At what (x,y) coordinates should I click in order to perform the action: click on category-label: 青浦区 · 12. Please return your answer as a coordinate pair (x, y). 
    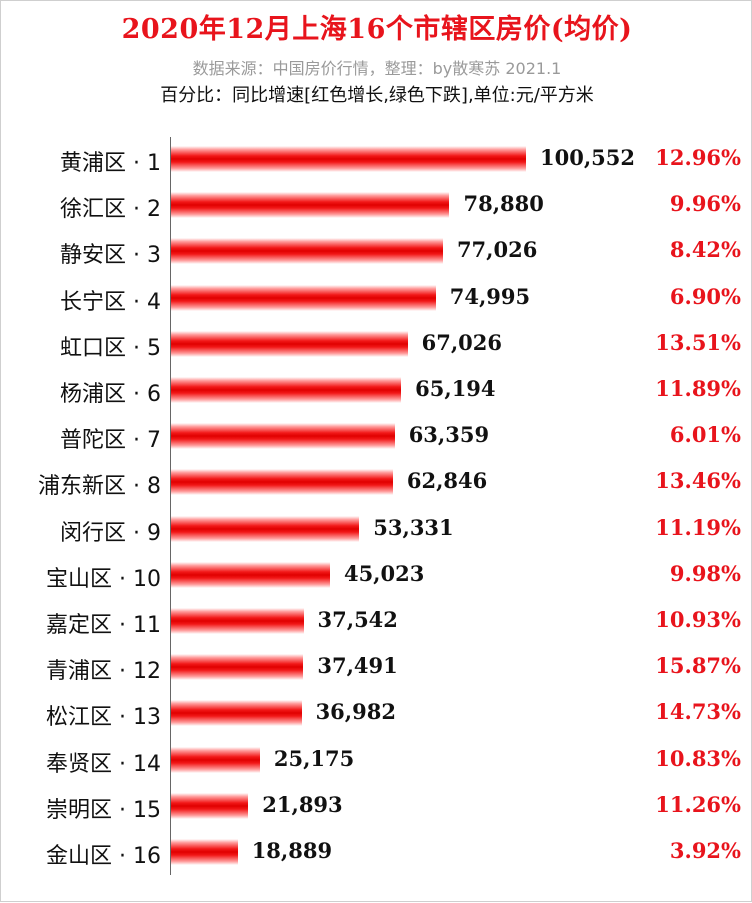
    Looking at the image, I should click on (103, 672).